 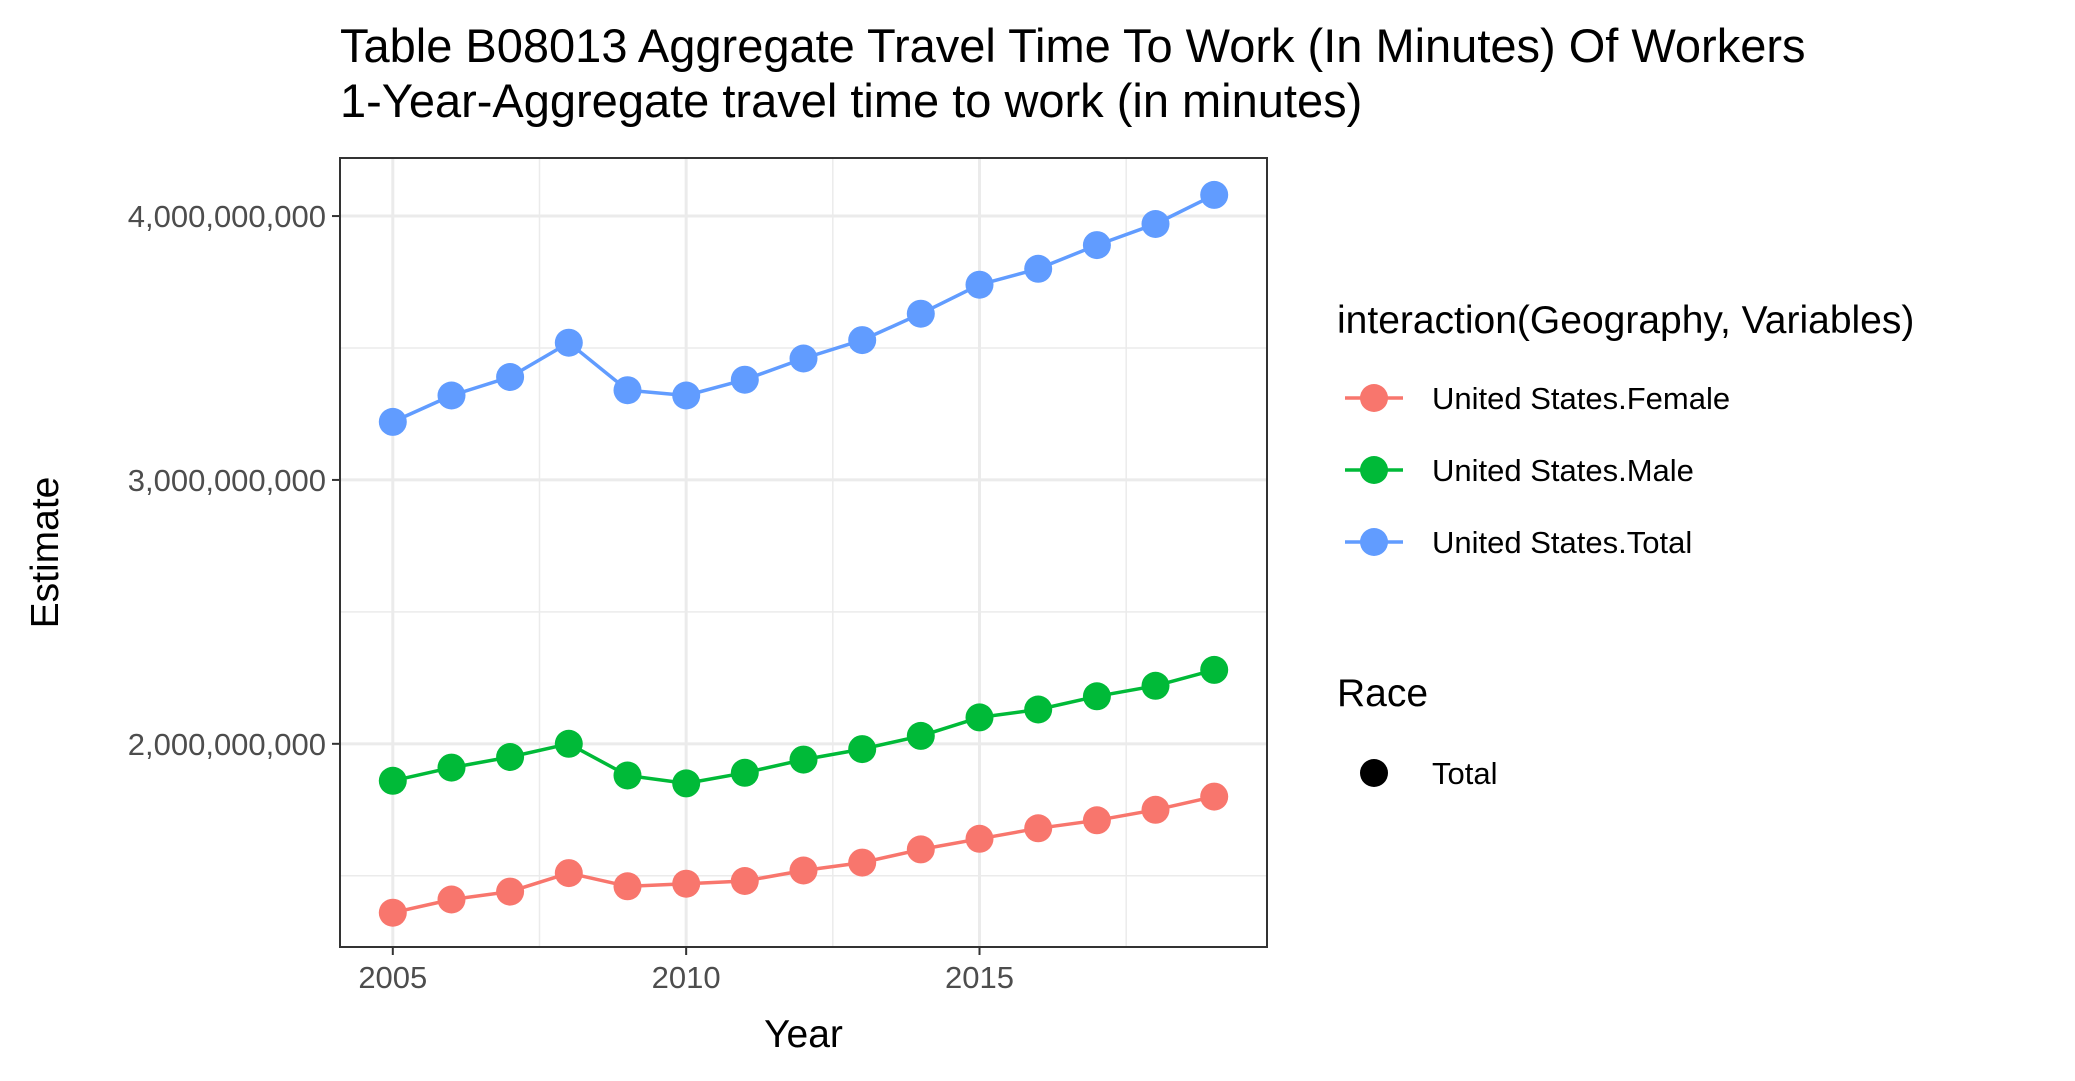 I want to click on legend-shape-label: Total, so click(x=1464, y=773).